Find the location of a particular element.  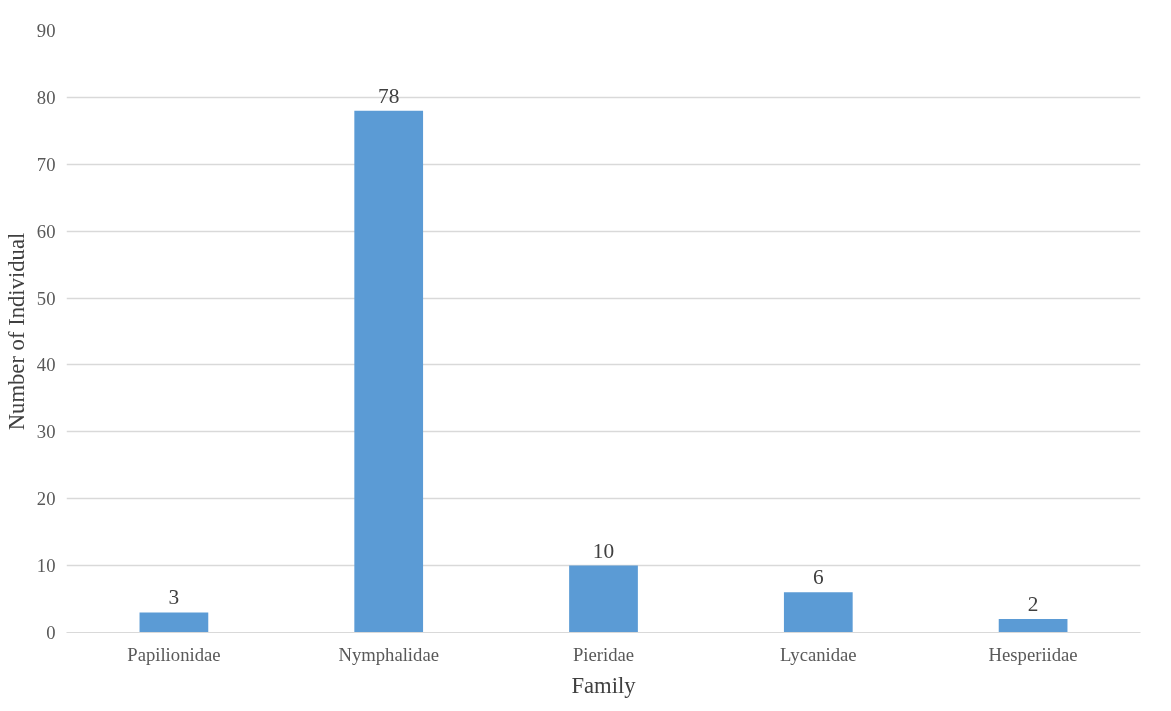

y-tick-label: 20 is located at coordinates (46, 499).